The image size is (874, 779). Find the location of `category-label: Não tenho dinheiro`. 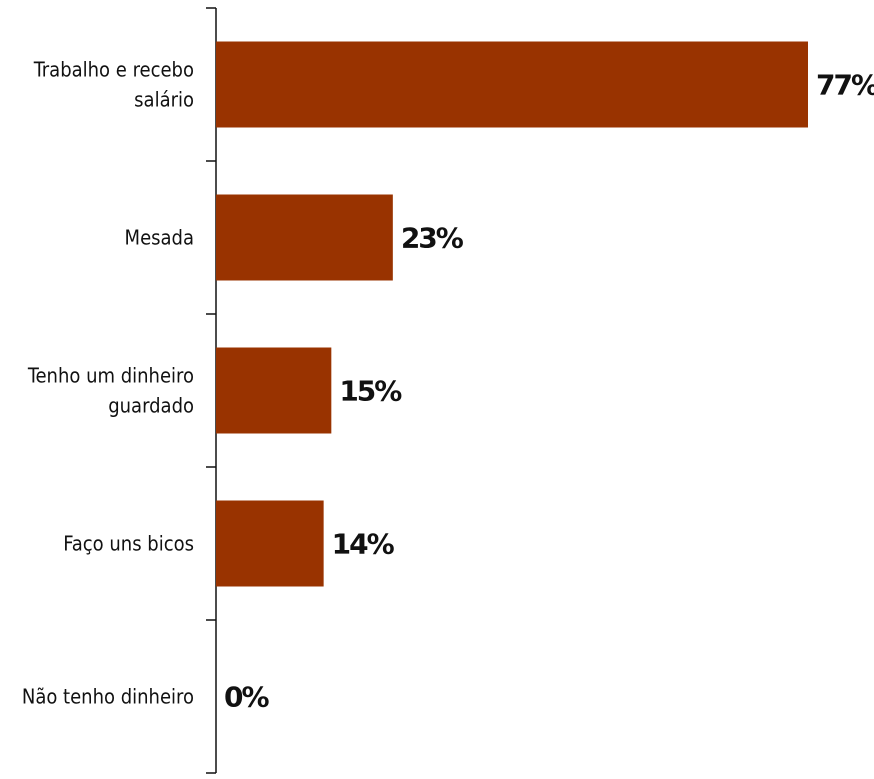

category-label: Não tenho dinheiro is located at coordinates (108, 697).